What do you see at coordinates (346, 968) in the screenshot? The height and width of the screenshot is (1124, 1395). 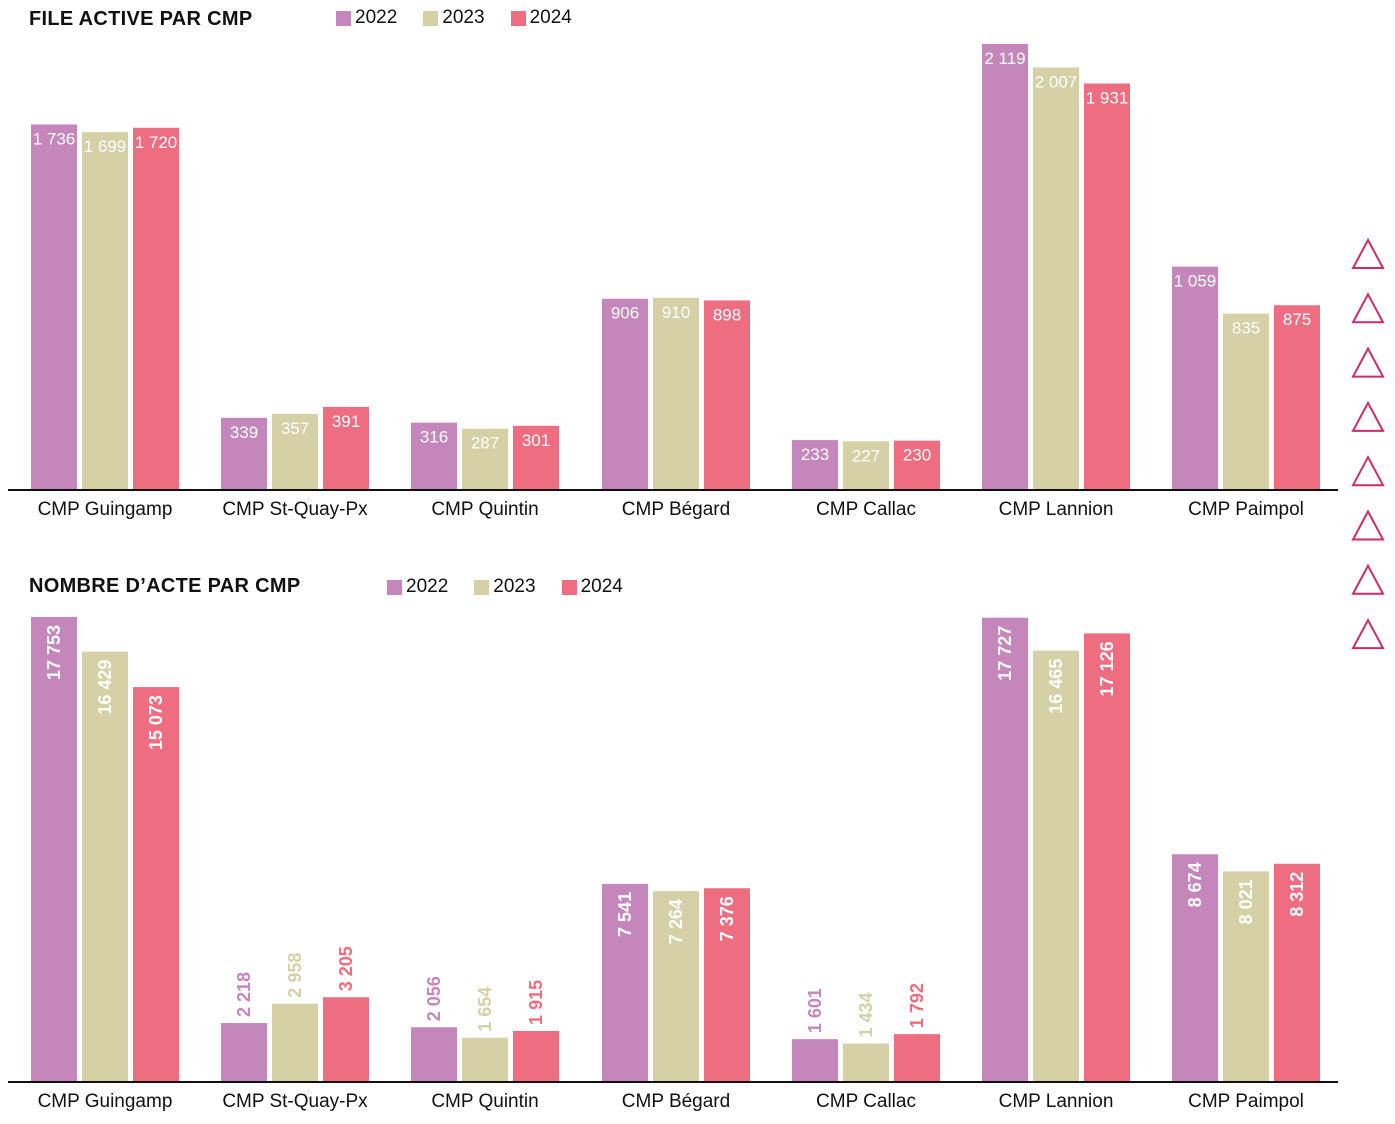 I see `data-label: 3 205` at bounding box center [346, 968].